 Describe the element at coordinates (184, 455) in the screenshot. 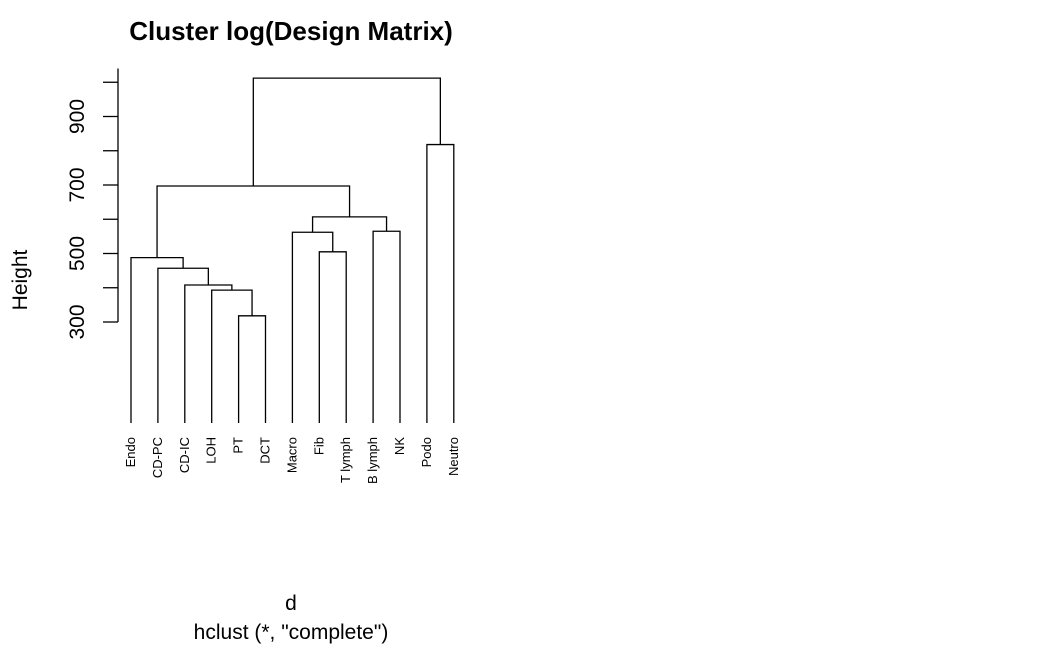

I see `leaf-label: CD-IC` at that location.